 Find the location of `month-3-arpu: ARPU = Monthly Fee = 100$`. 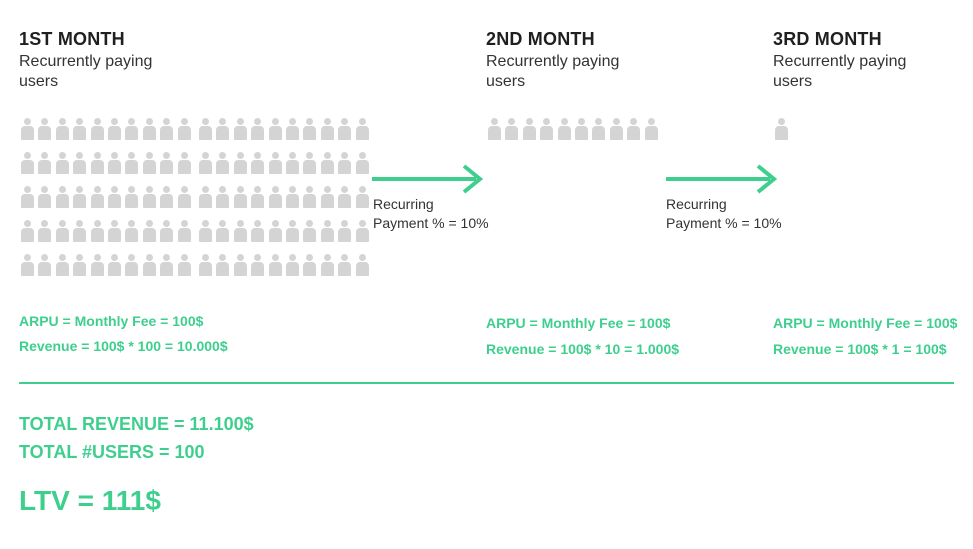

month-3-arpu: ARPU = Monthly Fee = 100$ is located at coordinates (865, 323).